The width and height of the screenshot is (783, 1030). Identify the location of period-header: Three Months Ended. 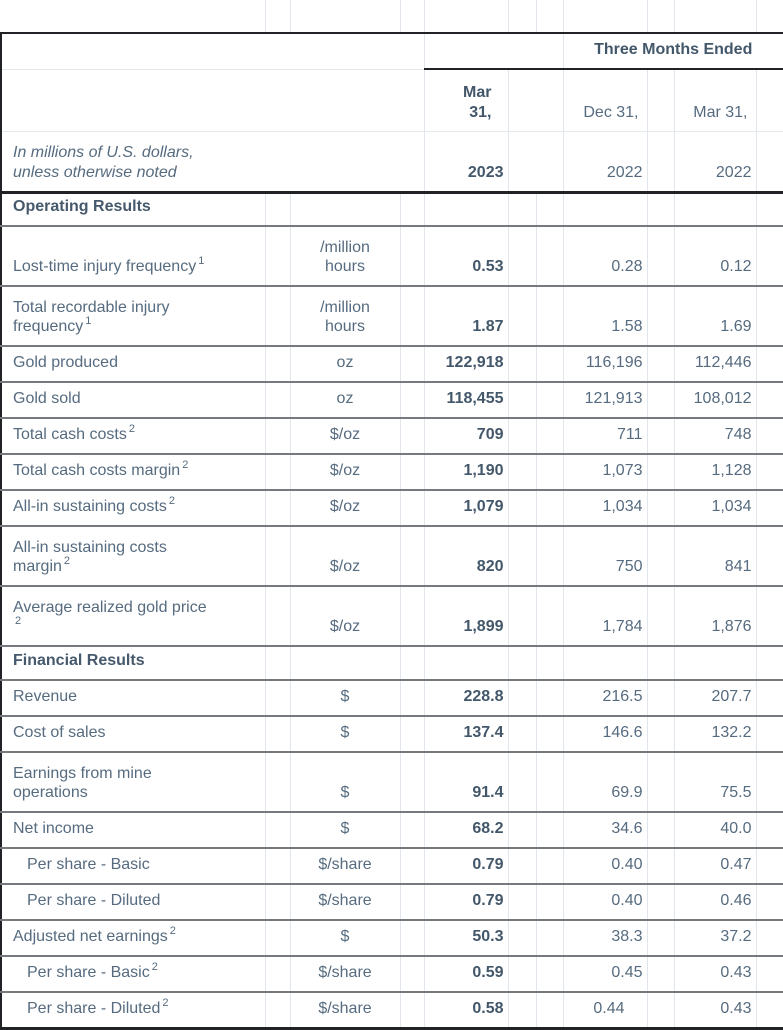
(673, 51).